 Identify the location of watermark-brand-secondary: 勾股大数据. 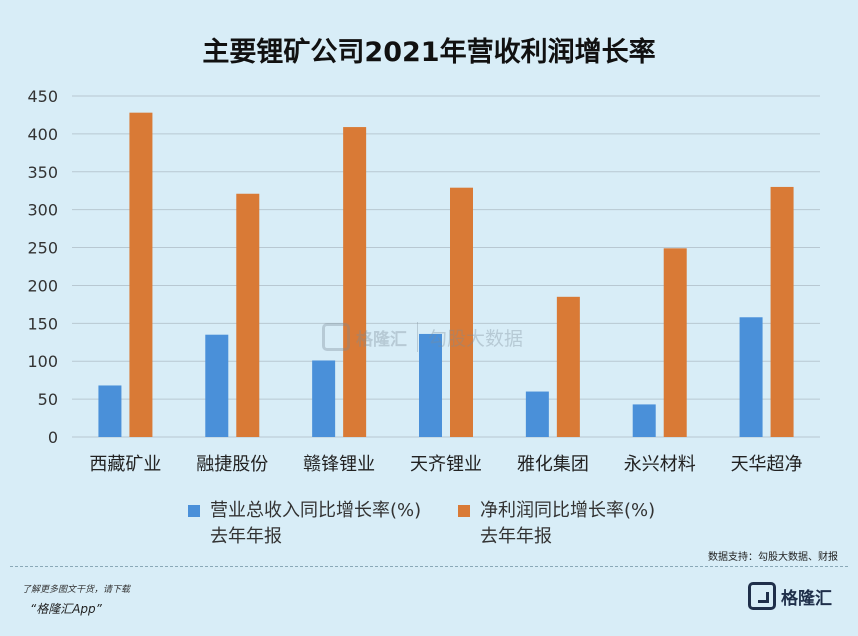
(476, 338).